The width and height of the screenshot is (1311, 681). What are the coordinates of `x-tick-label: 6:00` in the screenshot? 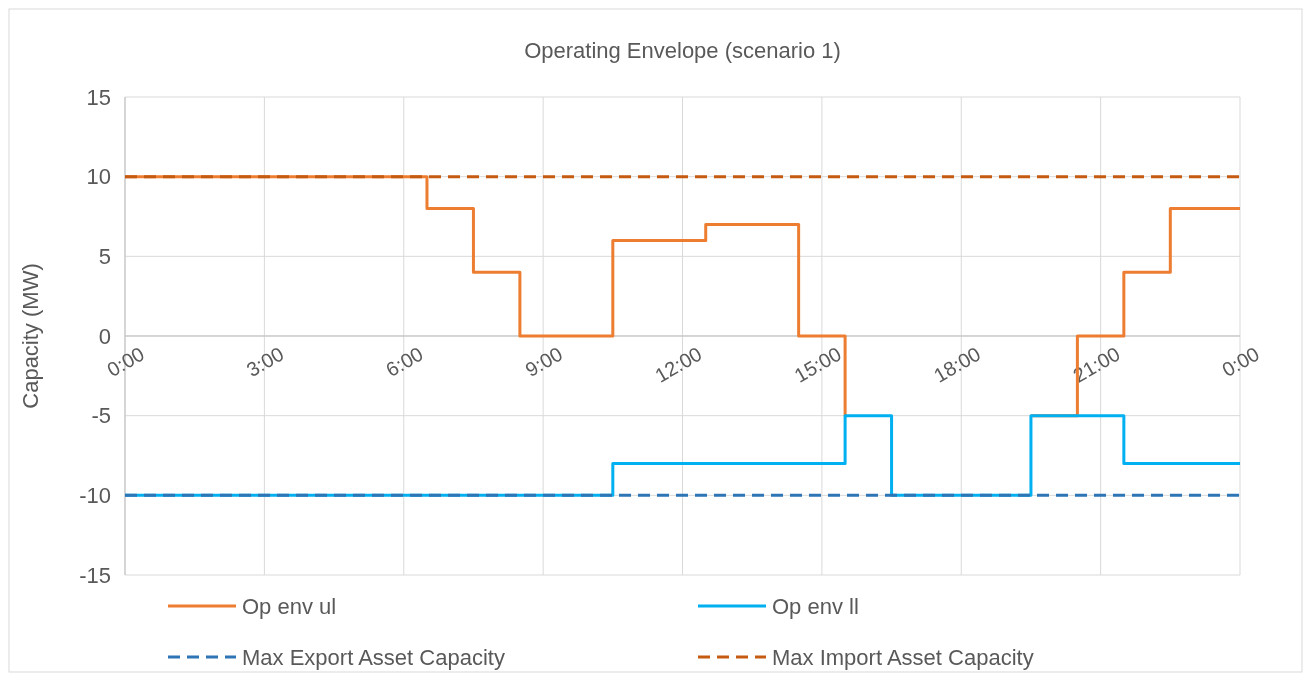 It's located at (404, 362).